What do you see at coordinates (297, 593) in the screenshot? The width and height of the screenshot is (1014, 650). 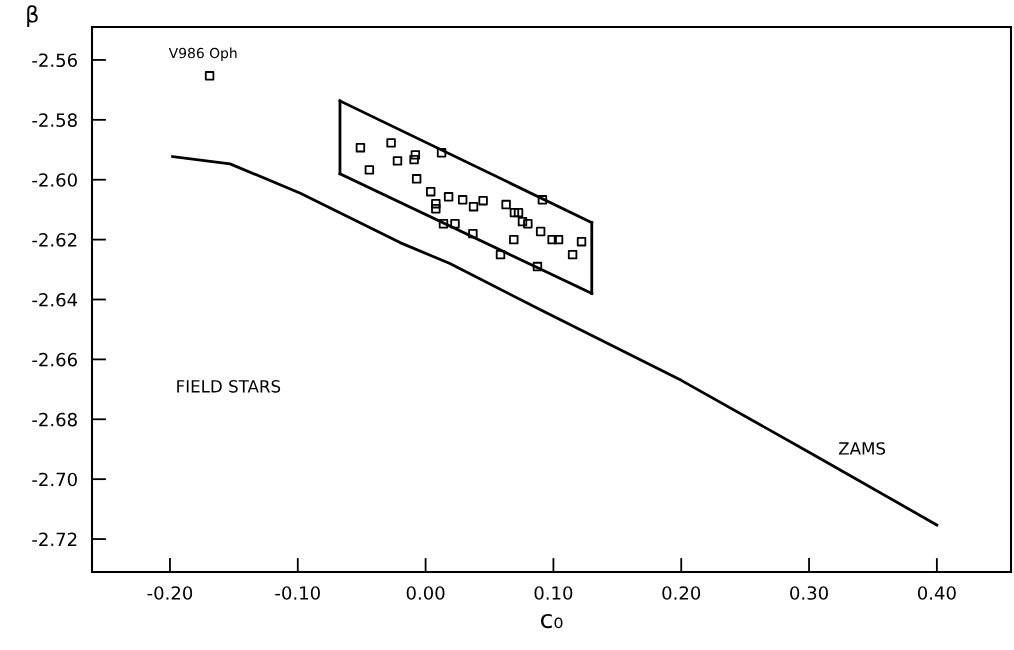 I see `x-tick-label: -0.10` at bounding box center [297, 593].